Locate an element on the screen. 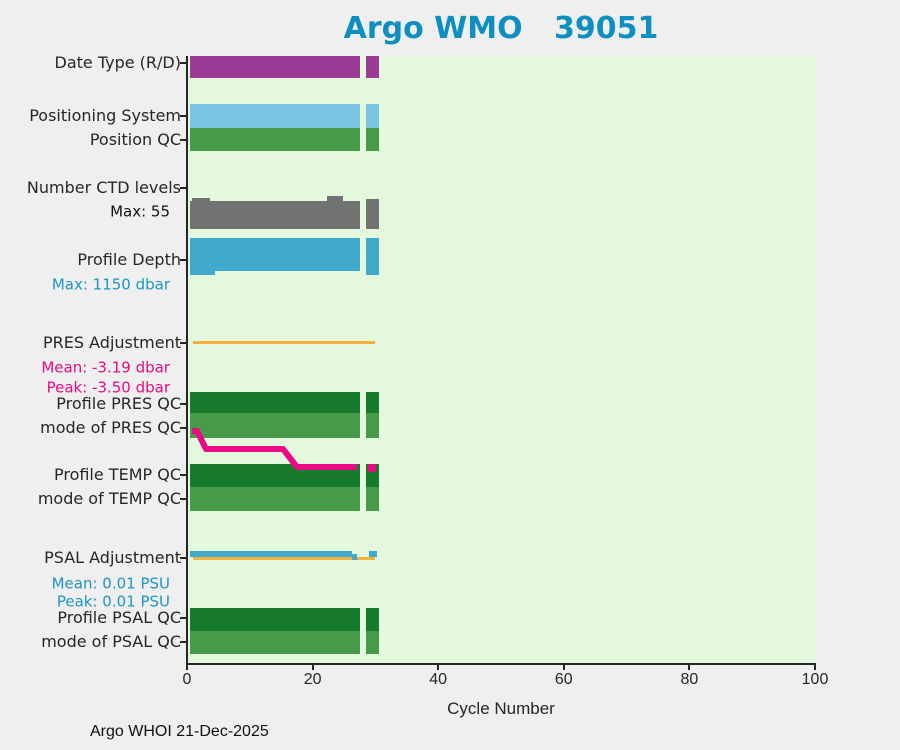 The height and width of the screenshot is (750, 900). y-axis-annotation: Max: 55 is located at coordinates (140, 211).